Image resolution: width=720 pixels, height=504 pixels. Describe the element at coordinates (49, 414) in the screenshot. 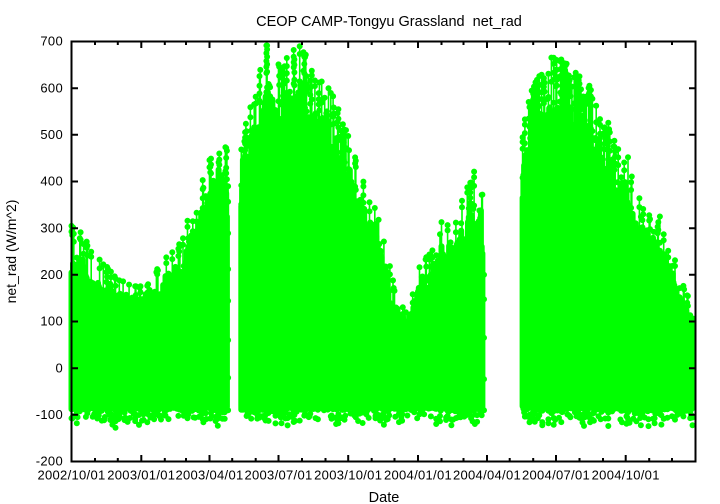

I see `svg-text: -100` at that location.